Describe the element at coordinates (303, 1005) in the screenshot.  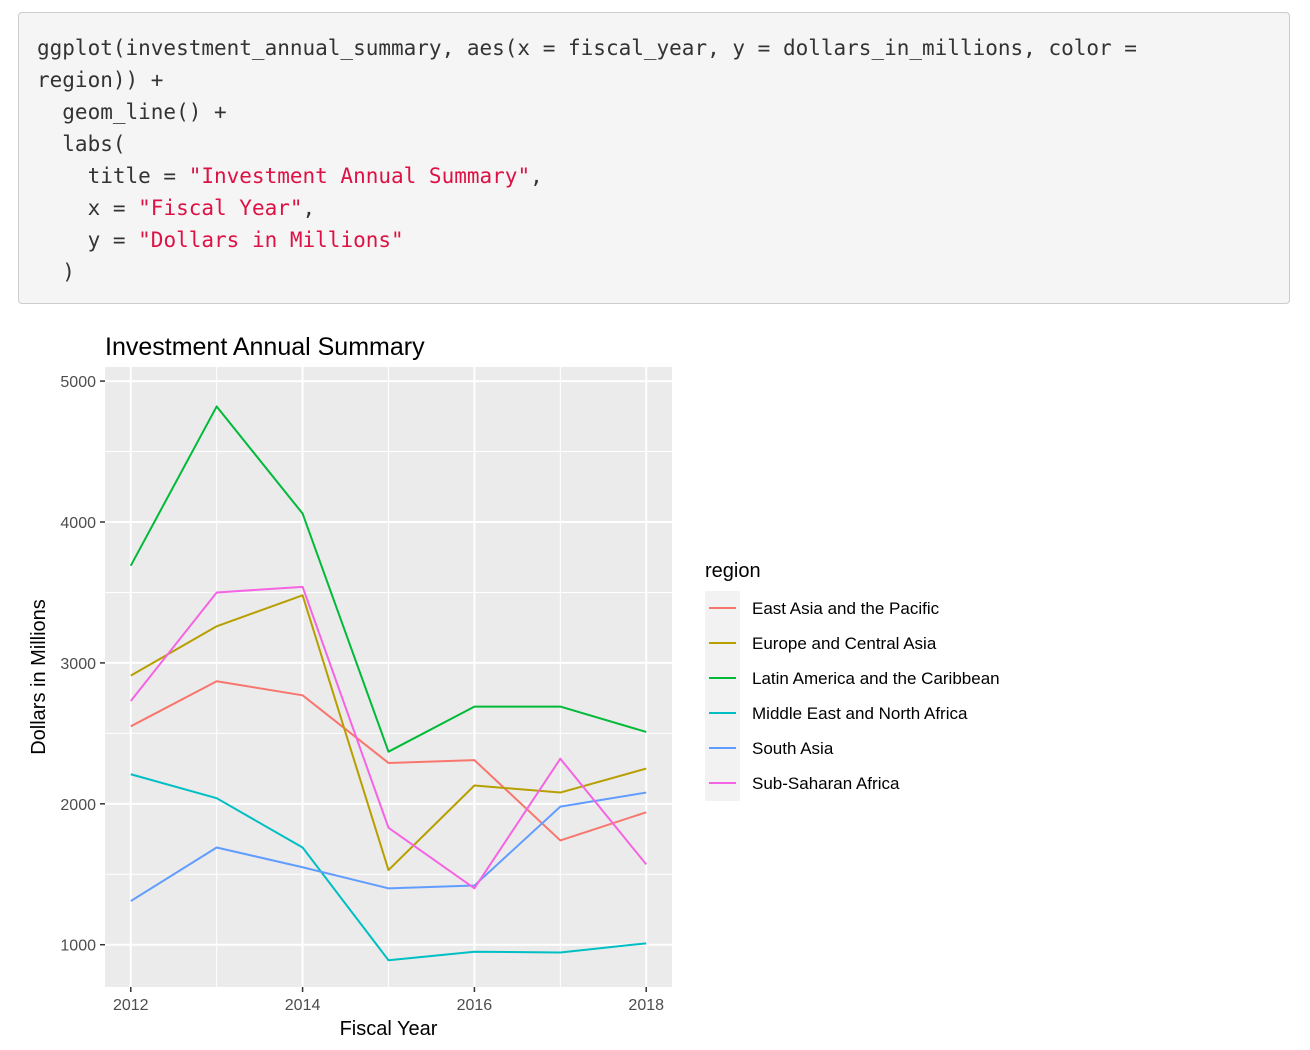
I see `x-tick-label: 2014` at that location.